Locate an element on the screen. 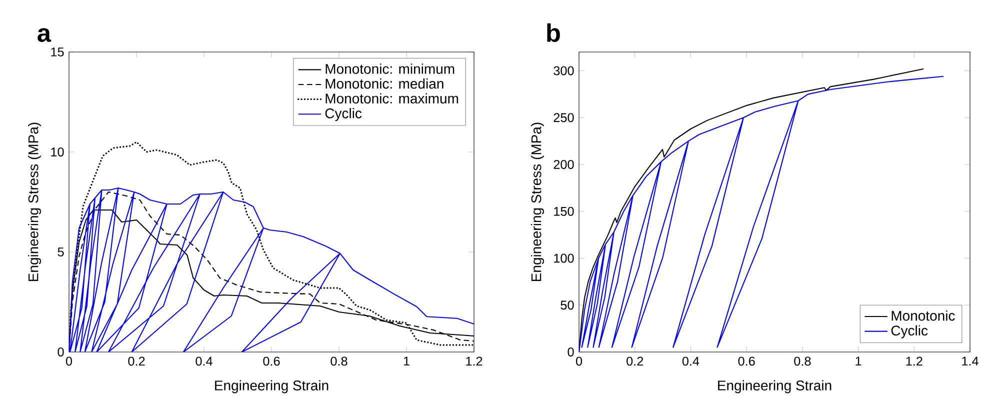 This screenshot has height=408, width=984. y-tick-label: 200 is located at coordinates (564, 164).